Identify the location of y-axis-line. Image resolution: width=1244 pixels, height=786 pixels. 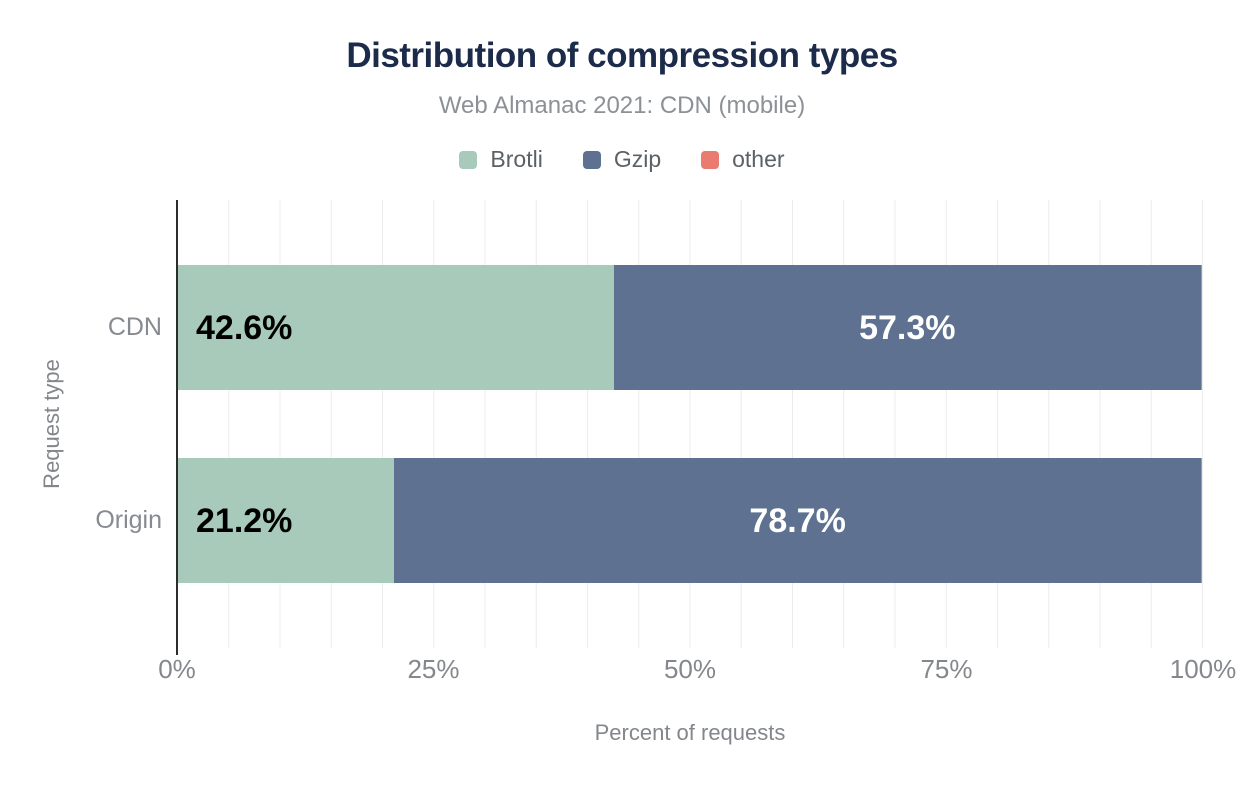
(177, 427).